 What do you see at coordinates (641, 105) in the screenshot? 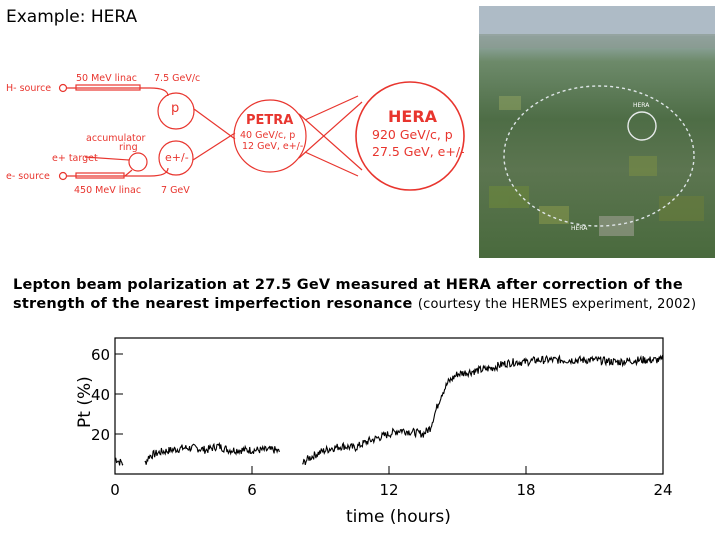
I see `photo-label-hera: HERA` at bounding box center [641, 105].